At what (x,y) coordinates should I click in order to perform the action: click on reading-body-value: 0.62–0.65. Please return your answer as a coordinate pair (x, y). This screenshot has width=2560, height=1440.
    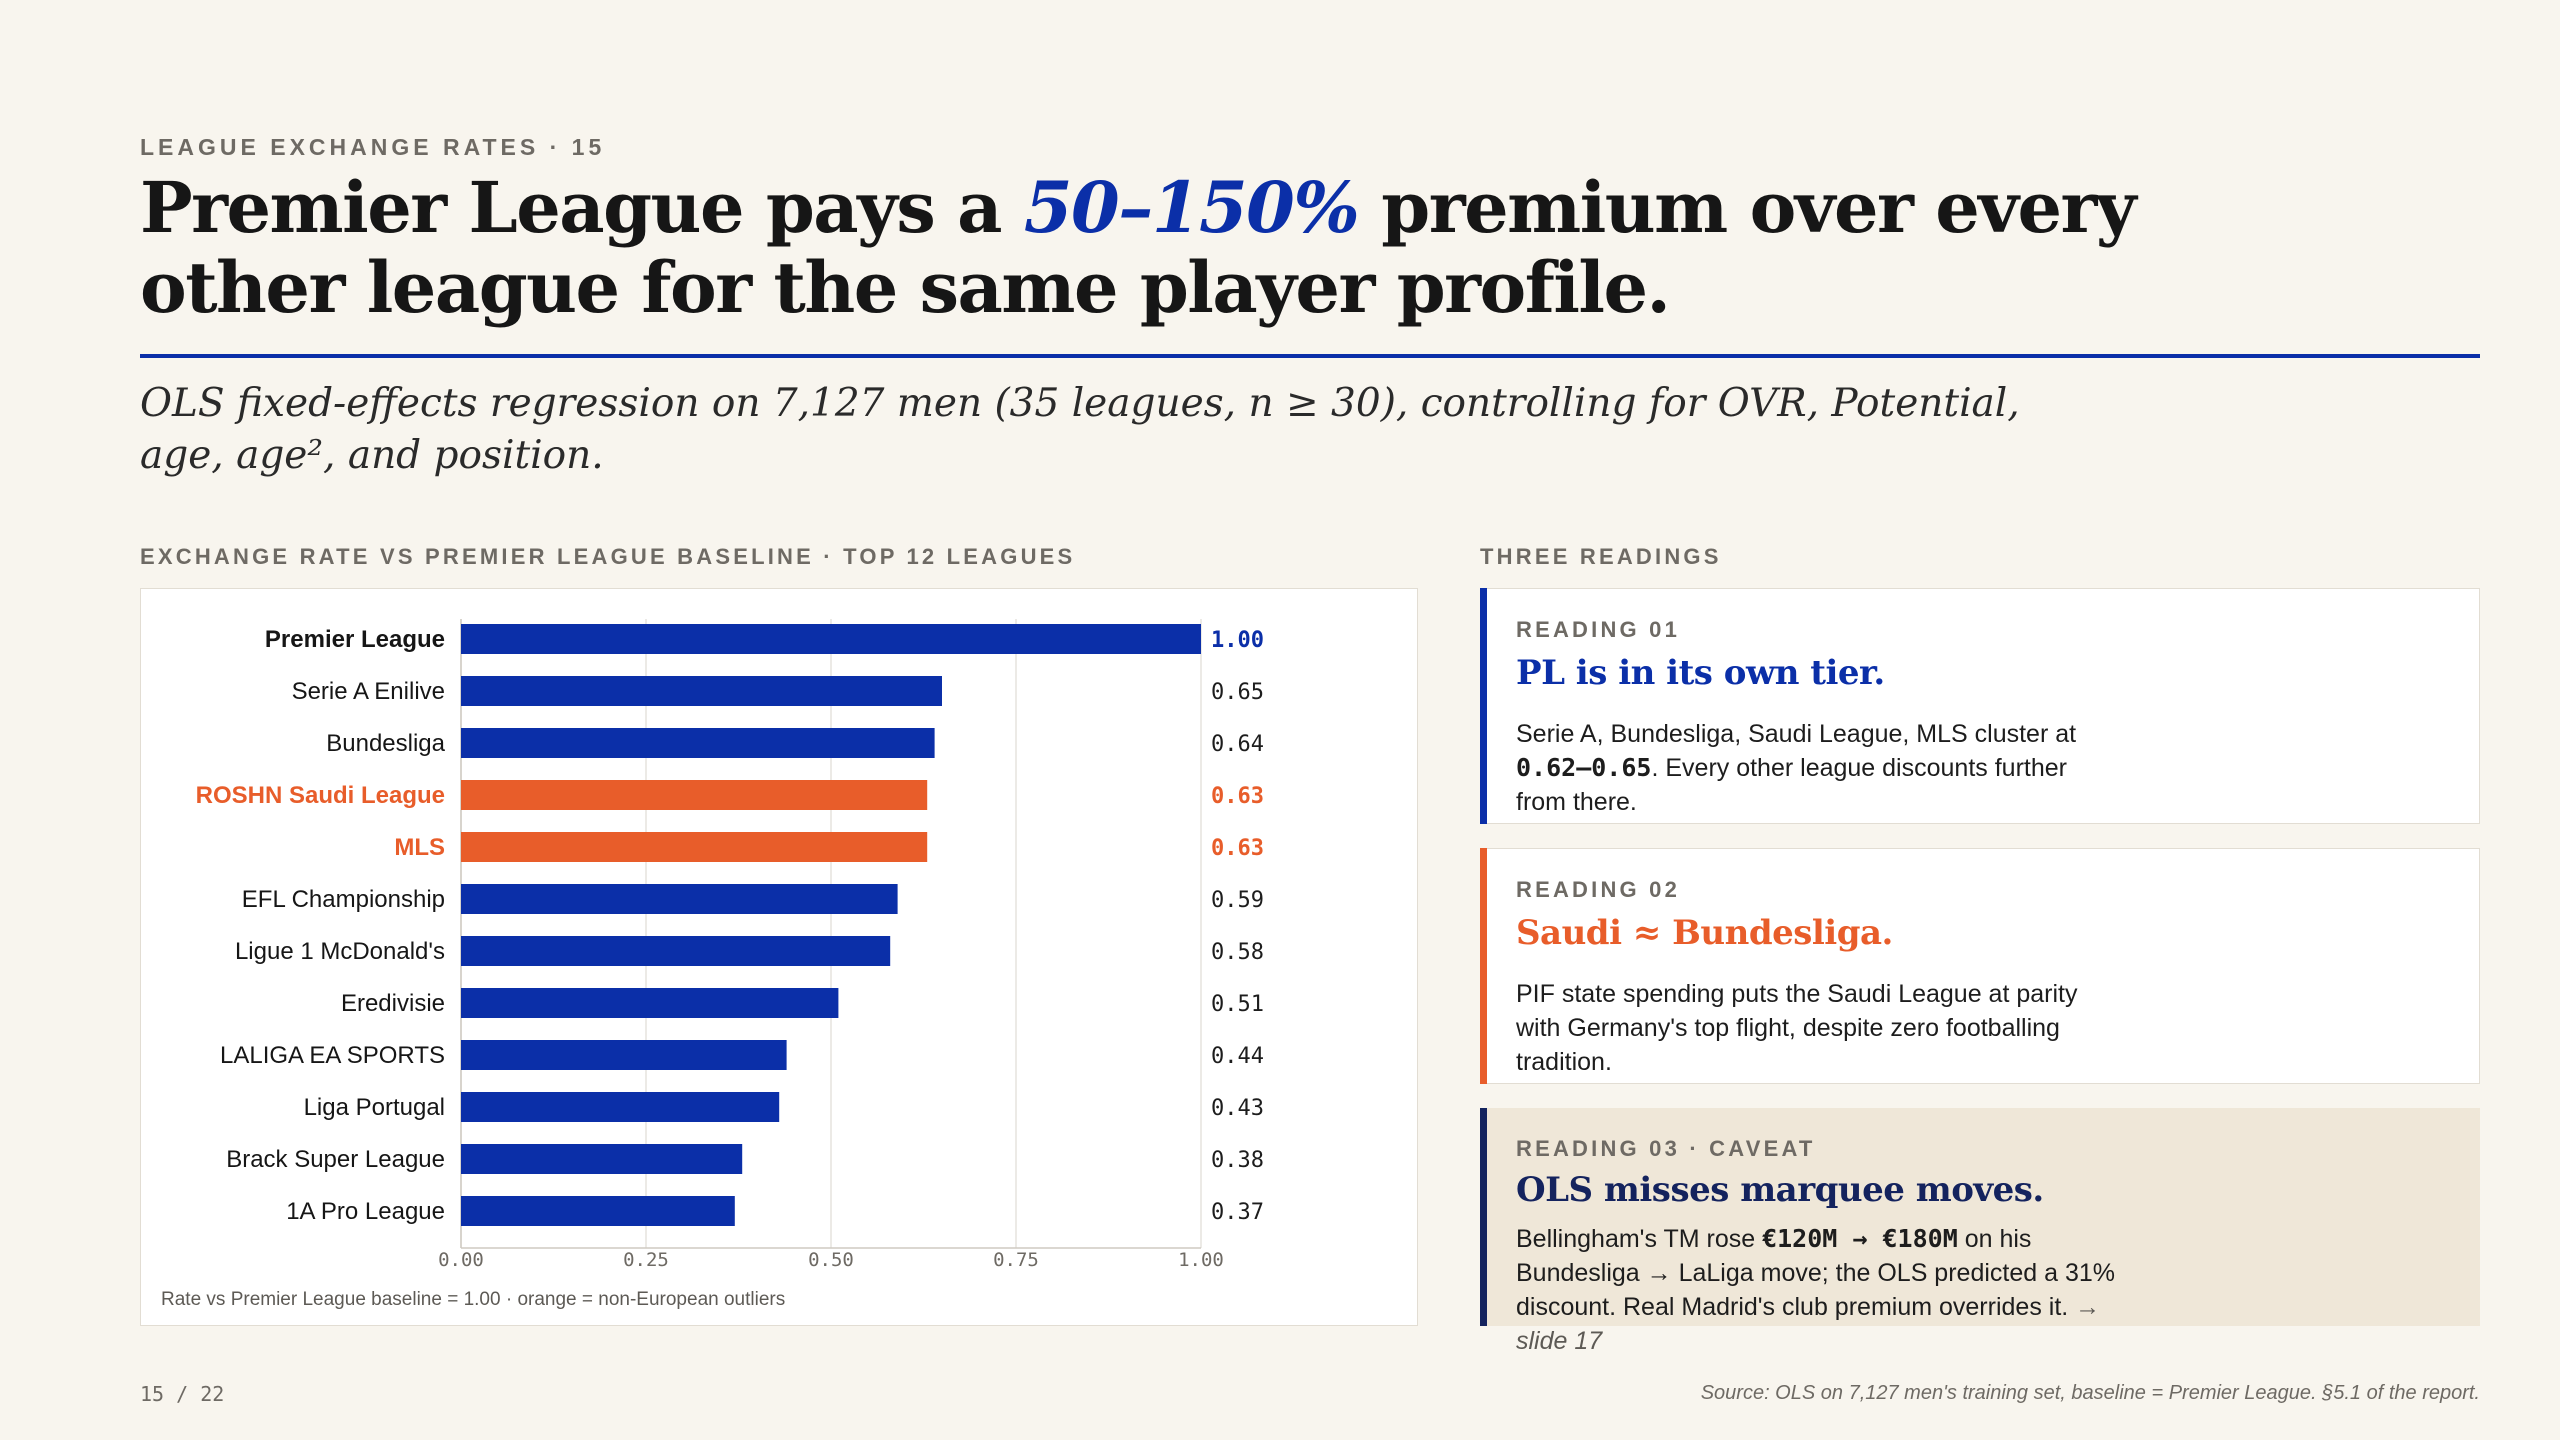
    Looking at the image, I should click on (1584, 767).